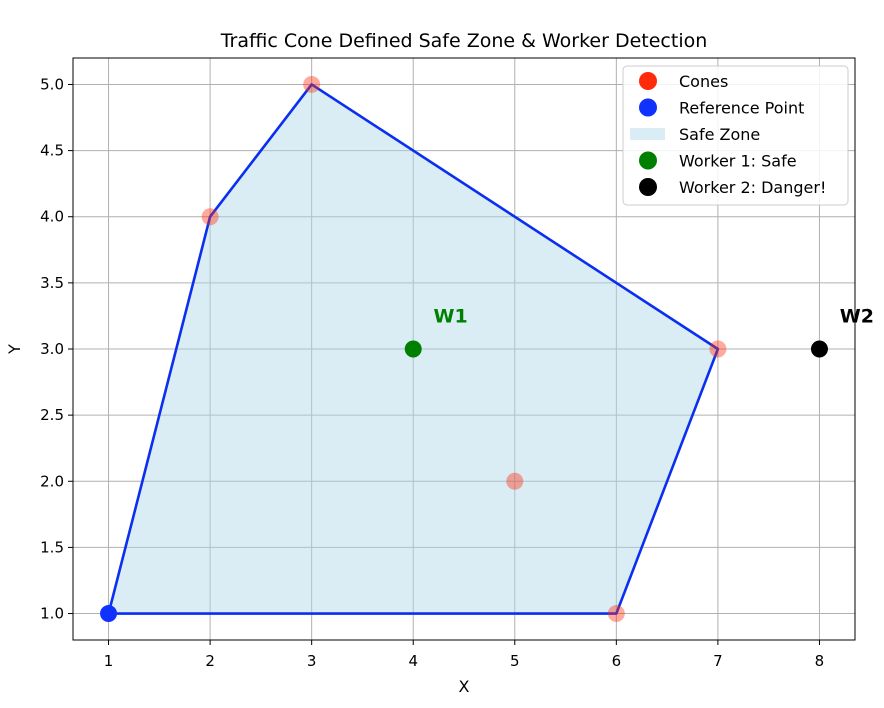  What do you see at coordinates (52, 283) in the screenshot?
I see `y-tick-label: 3.5` at bounding box center [52, 283].